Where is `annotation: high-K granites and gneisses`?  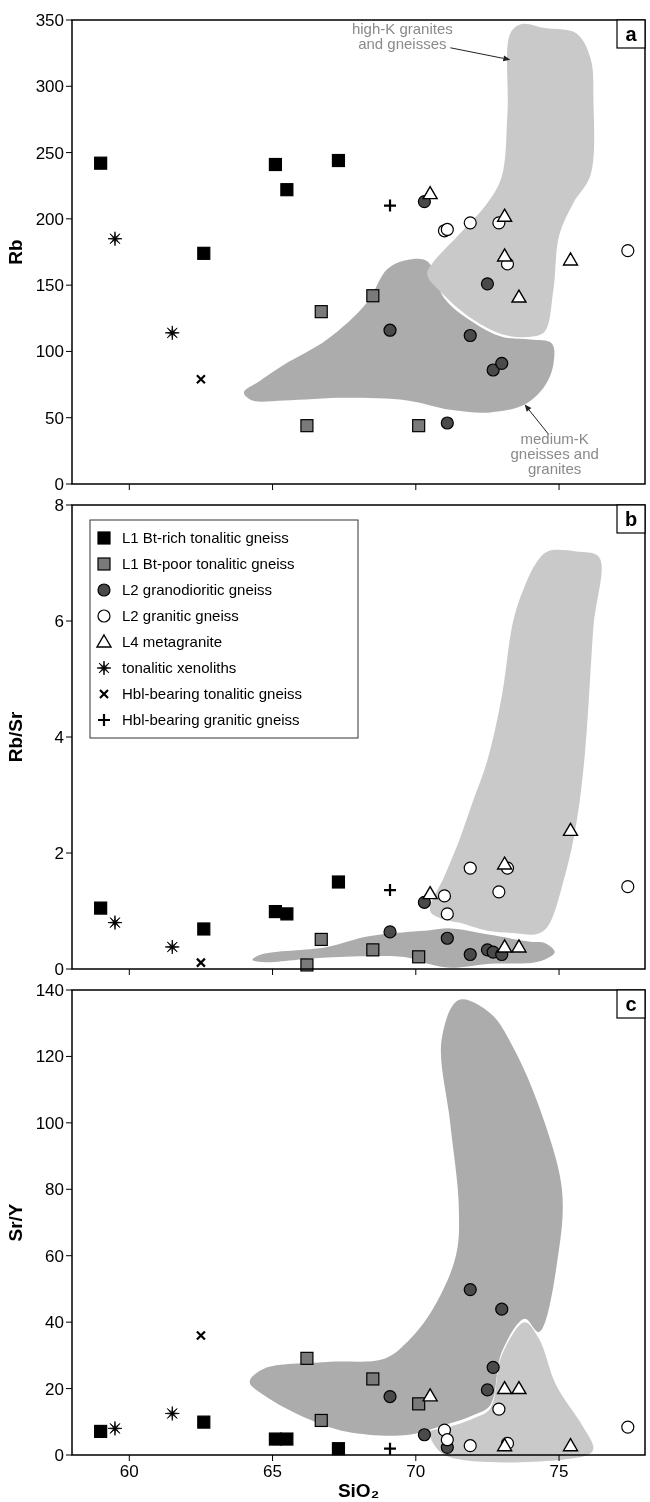
annotation: high-K granites and gneisses is located at coordinates (402, 35).